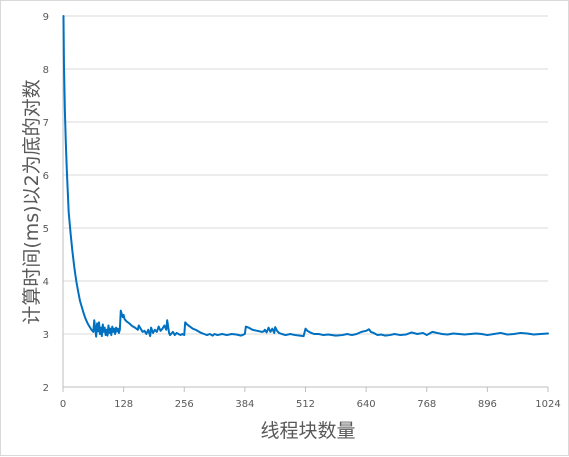  Describe the element at coordinates (46, 17) in the screenshot. I see `y-tick-label: 9` at that location.